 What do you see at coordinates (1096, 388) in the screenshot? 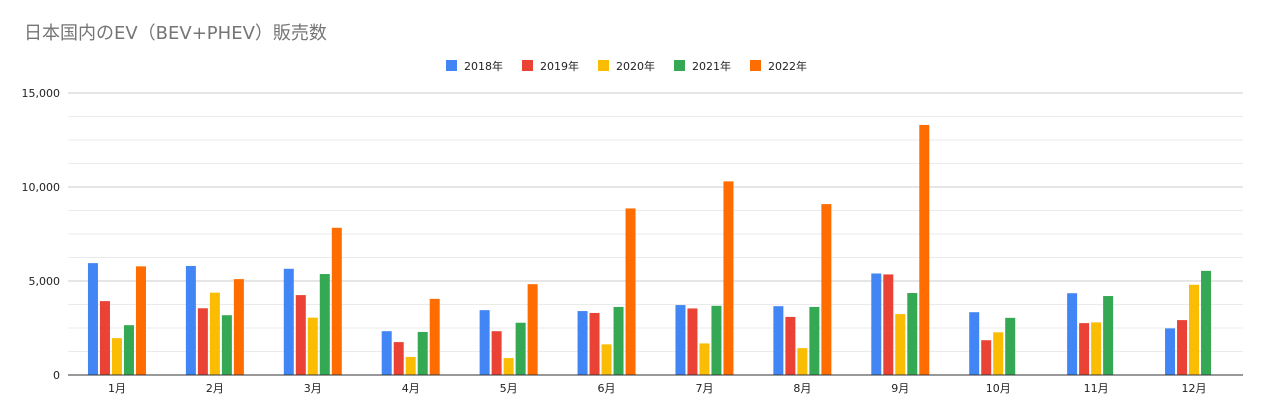
I see `x-tick-label: 11月` at bounding box center [1096, 388].